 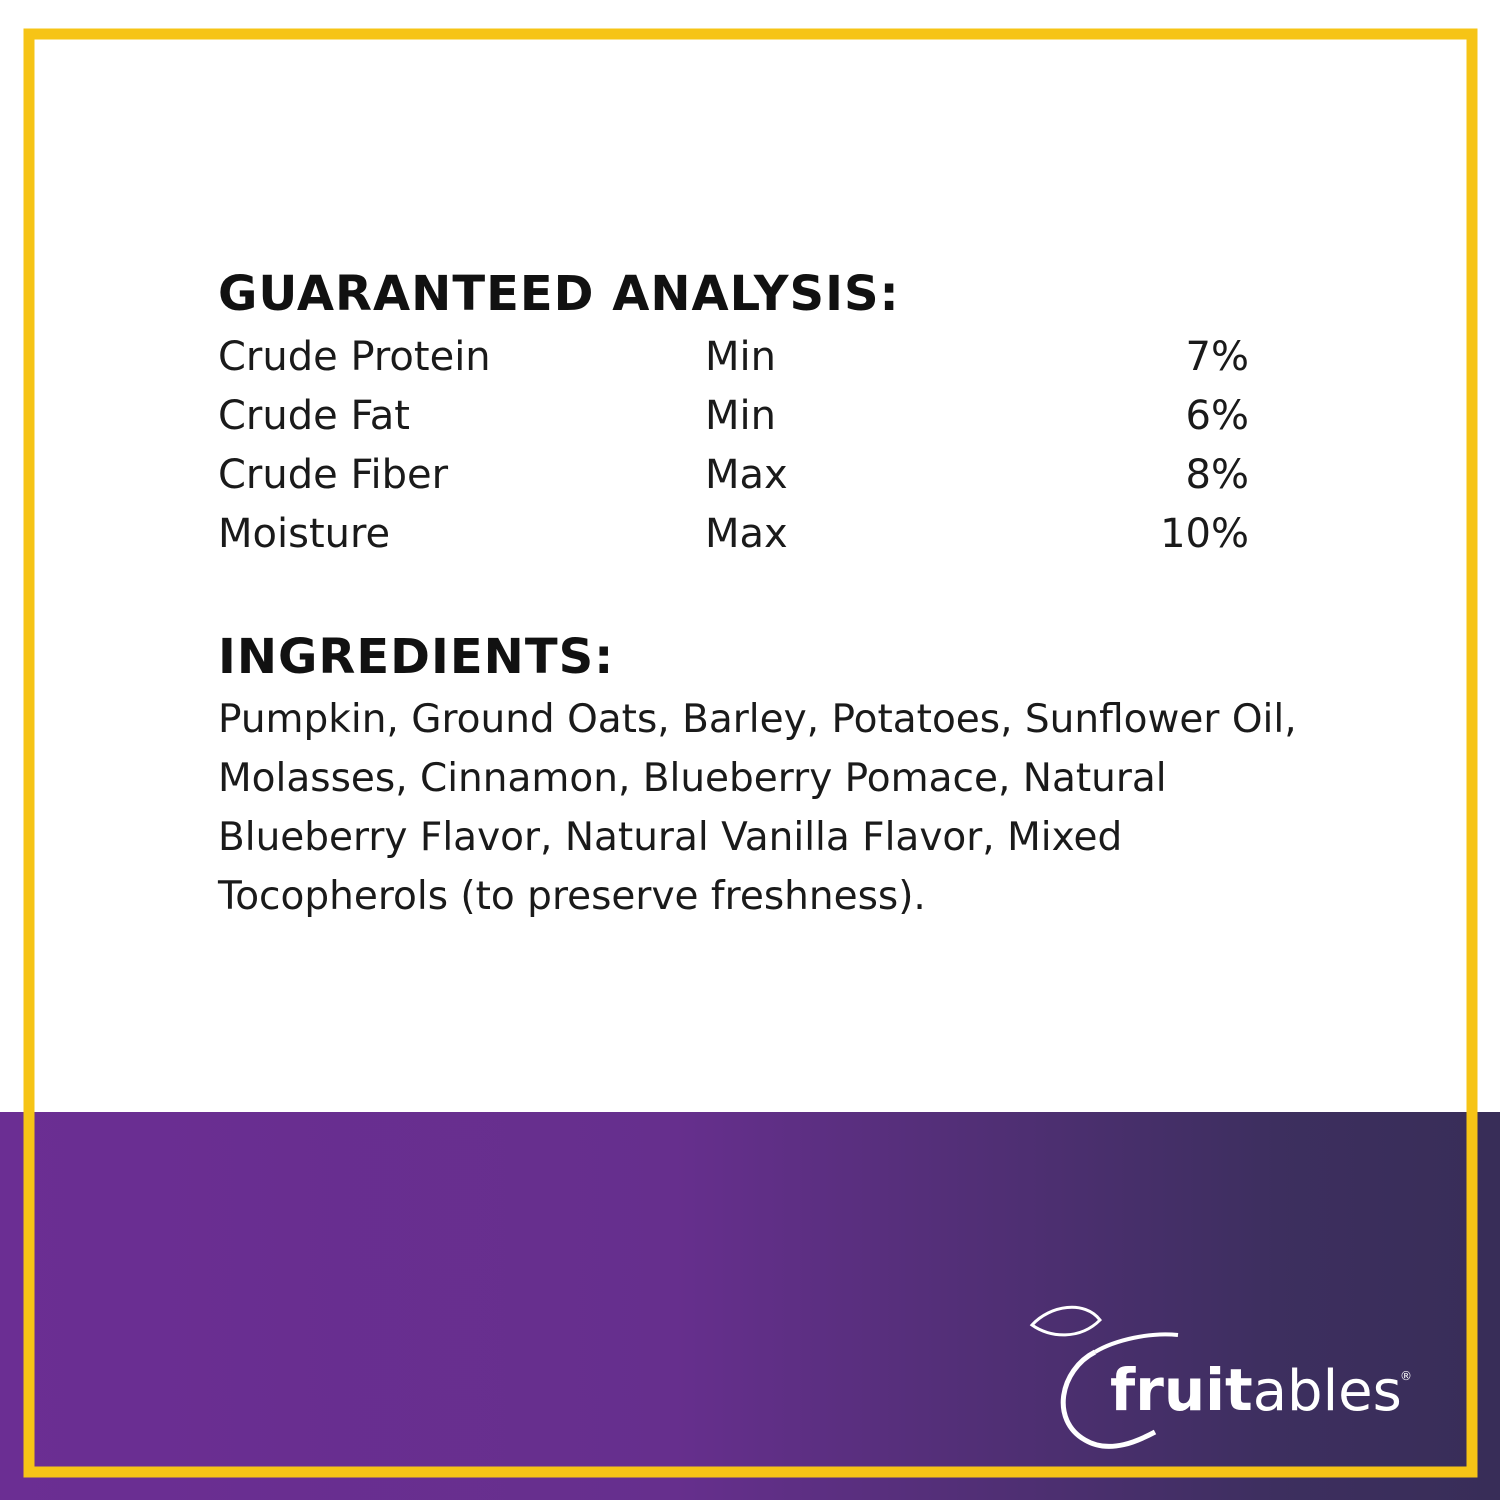 What do you see at coordinates (571, 896) in the screenshot?
I see `ingredients-line: Tocopherols (to preserve freshness).` at bounding box center [571, 896].